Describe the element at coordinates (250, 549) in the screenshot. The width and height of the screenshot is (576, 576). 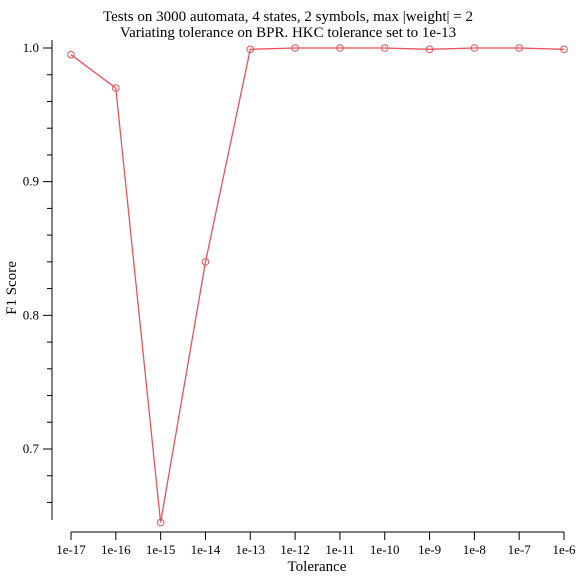
I see `x-tick-label: 1e-13` at that location.